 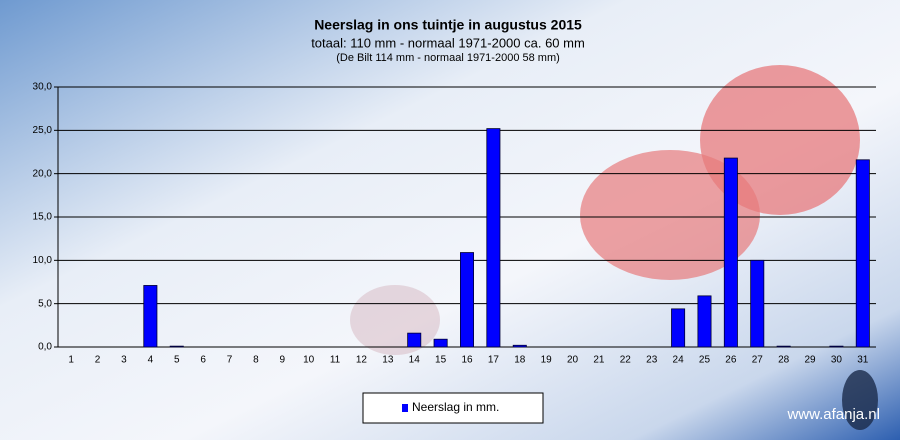 What do you see at coordinates (863, 360) in the screenshot?
I see `x-tick-label: 31` at bounding box center [863, 360].